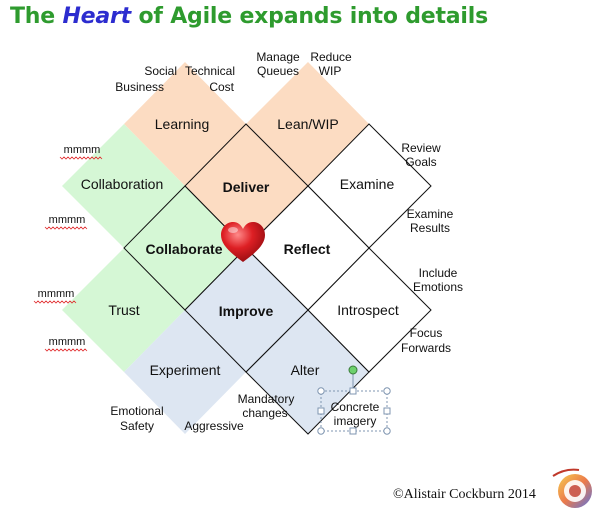 The width and height of the screenshot is (600, 512). Describe the element at coordinates (430, 228) in the screenshot. I see `note-results: Results` at that location.